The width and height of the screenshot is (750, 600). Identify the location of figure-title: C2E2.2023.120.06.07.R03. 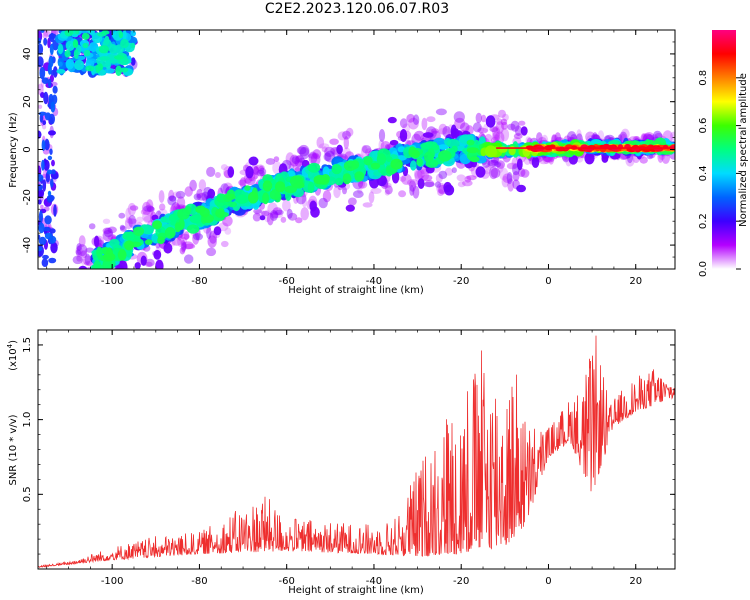
(357, 9).